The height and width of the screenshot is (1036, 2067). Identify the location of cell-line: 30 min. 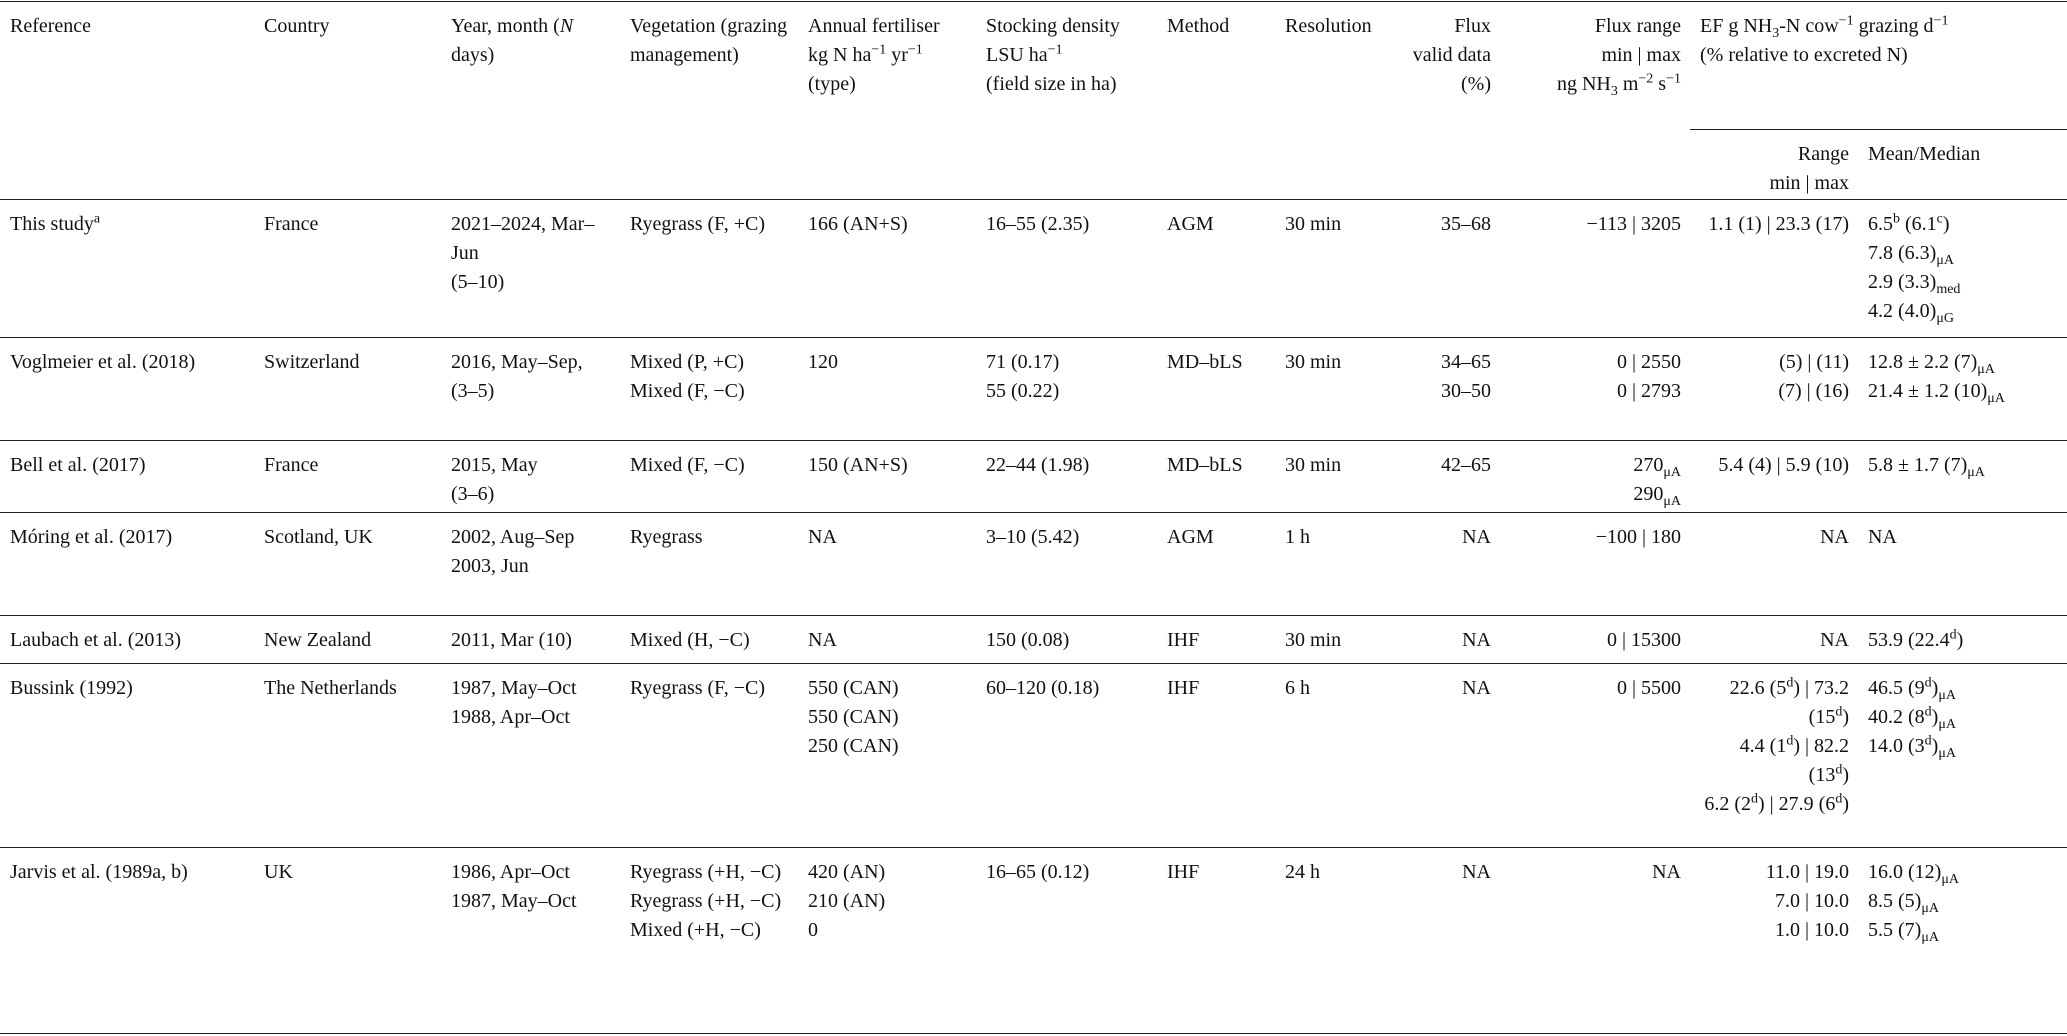
(1313, 640).